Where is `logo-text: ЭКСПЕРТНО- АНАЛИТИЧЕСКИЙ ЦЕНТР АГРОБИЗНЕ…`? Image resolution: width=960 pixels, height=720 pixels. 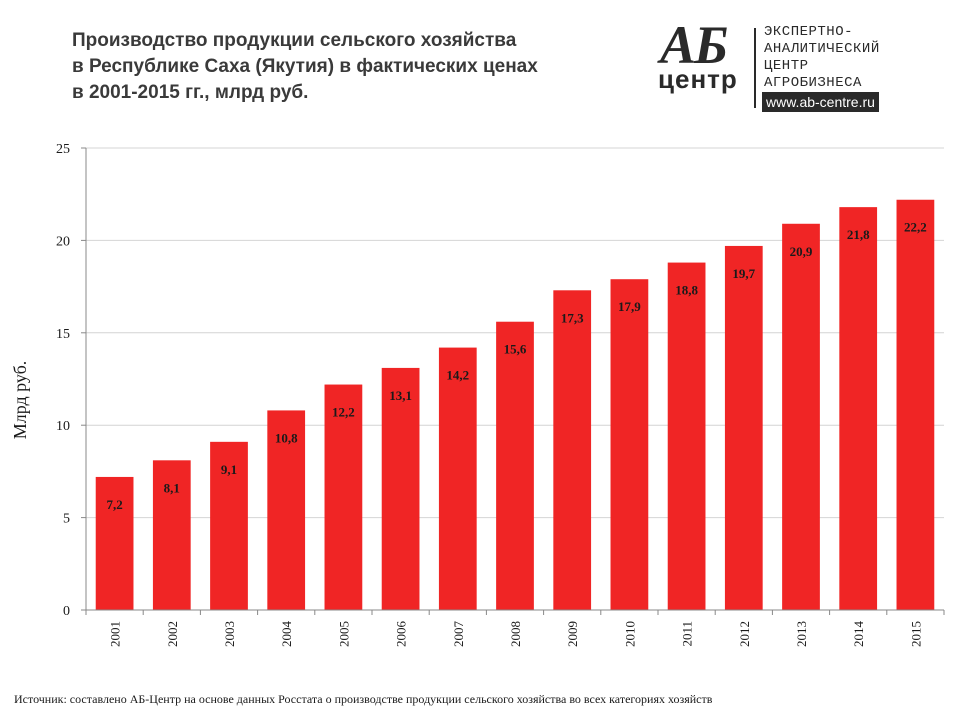
logo-text: ЭКСПЕРТНО- АНАЛИТИЧЕСКИЙ ЦЕНТР АГРОБИЗНЕ… is located at coordinates (822, 58).